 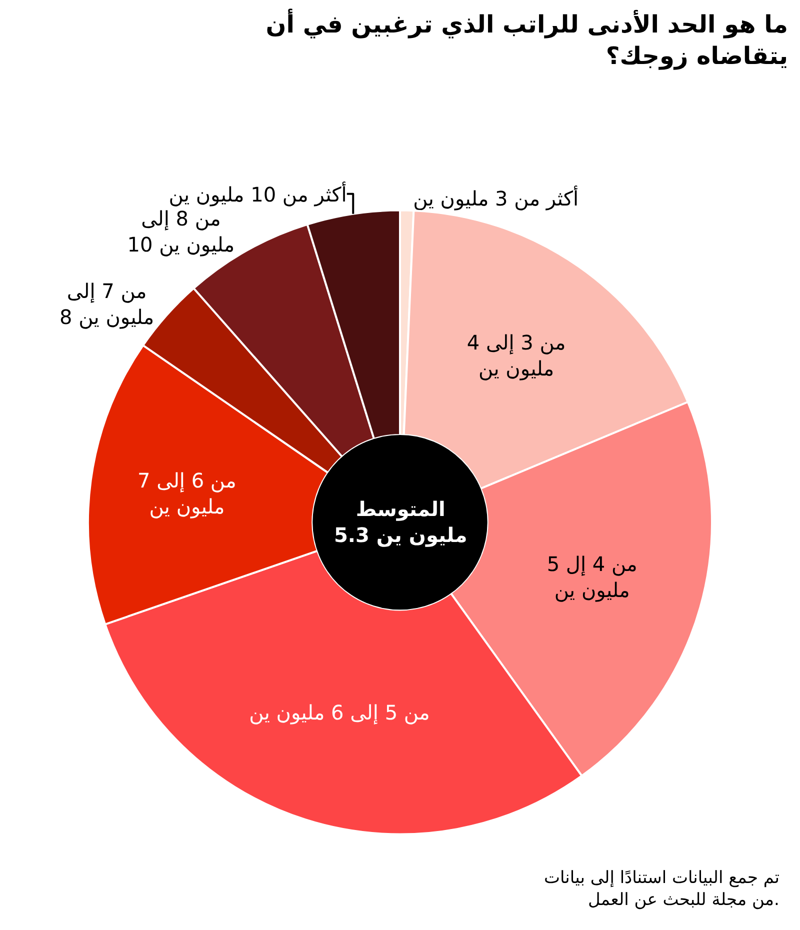 What do you see at coordinates (516, 355) in the screenshot?
I see `slice-label: من 3 إلى 4 مليون ين` at bounding box center [516, 355].